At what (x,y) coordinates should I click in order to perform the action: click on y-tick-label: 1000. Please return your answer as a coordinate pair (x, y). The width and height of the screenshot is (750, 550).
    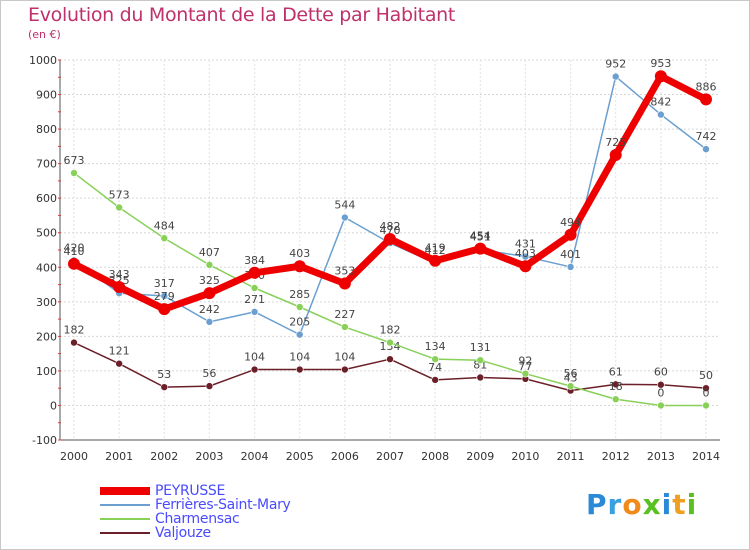
    Looking at the image, I should click on (43, 60).